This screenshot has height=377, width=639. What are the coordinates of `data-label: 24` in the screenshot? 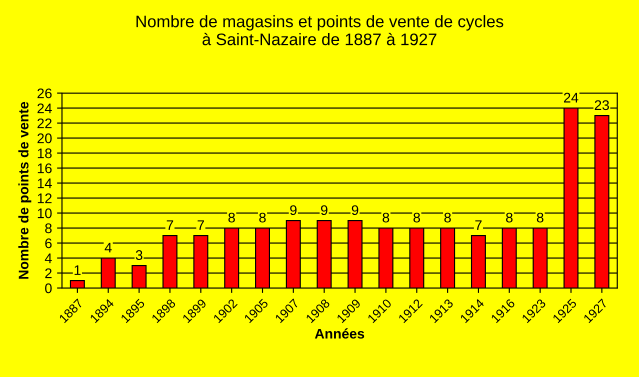 It's located at (571, 97).